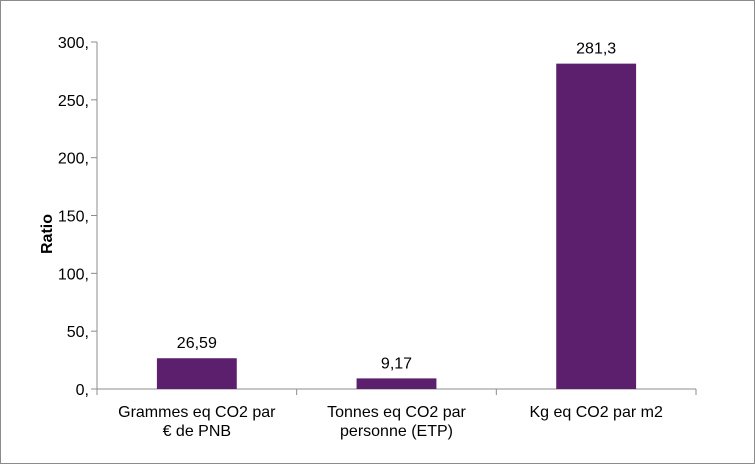 The image size is (755, 468). I want to click on y-tick-label: 50,, so click(78, 332).